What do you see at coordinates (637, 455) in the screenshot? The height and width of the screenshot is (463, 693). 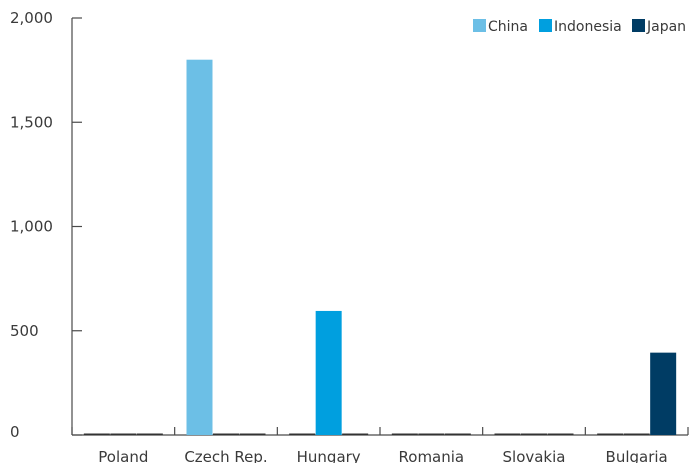 I see `x-tick-label: Bulgaria` at bounding box center [637, 455].